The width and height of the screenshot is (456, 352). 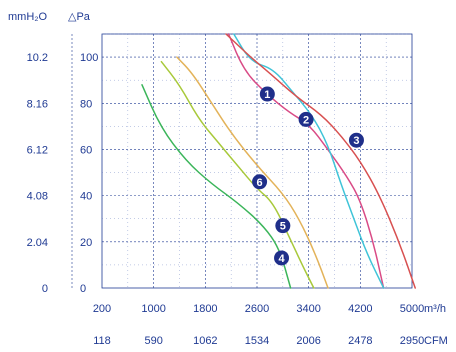 What do you see at coordinates (83, 289) in the screenshot?
I see `y-tick-pa: 0` at bounding box center [83, 289].